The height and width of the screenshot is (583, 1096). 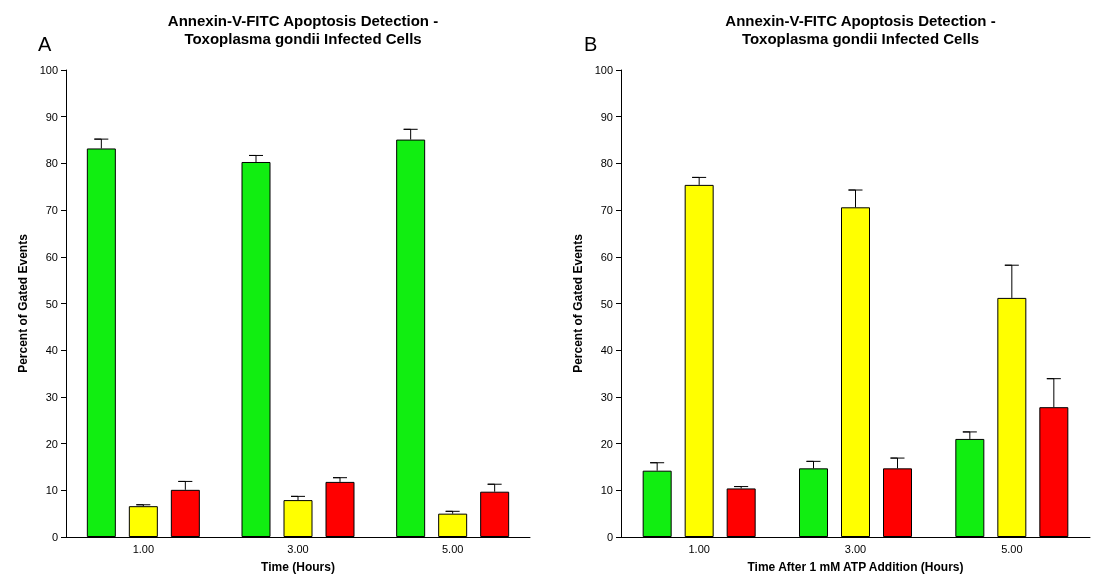 What do you see at coordinates (45, 44) in the screenshot?
I see `text: A` at bounding box center [45, 44].